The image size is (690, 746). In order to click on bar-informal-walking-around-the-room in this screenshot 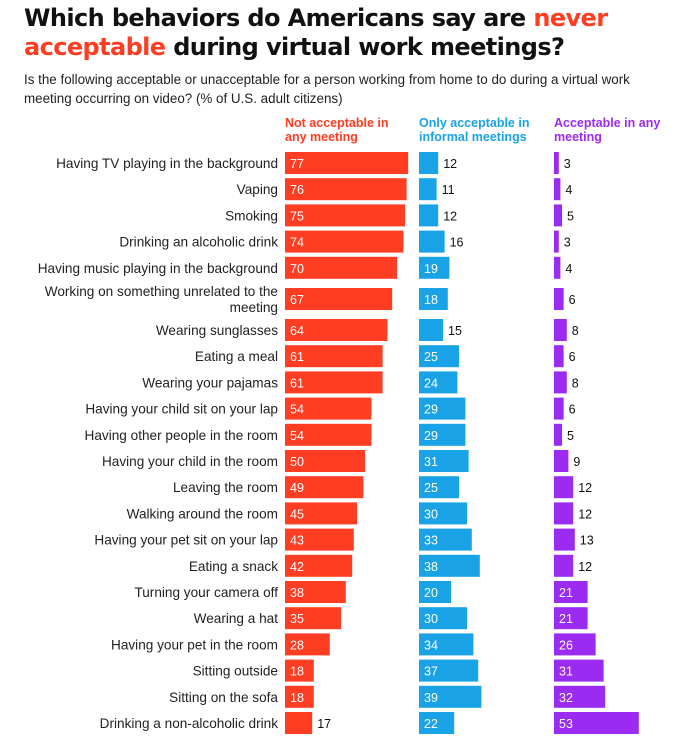, I will do `click(443, 513)`.